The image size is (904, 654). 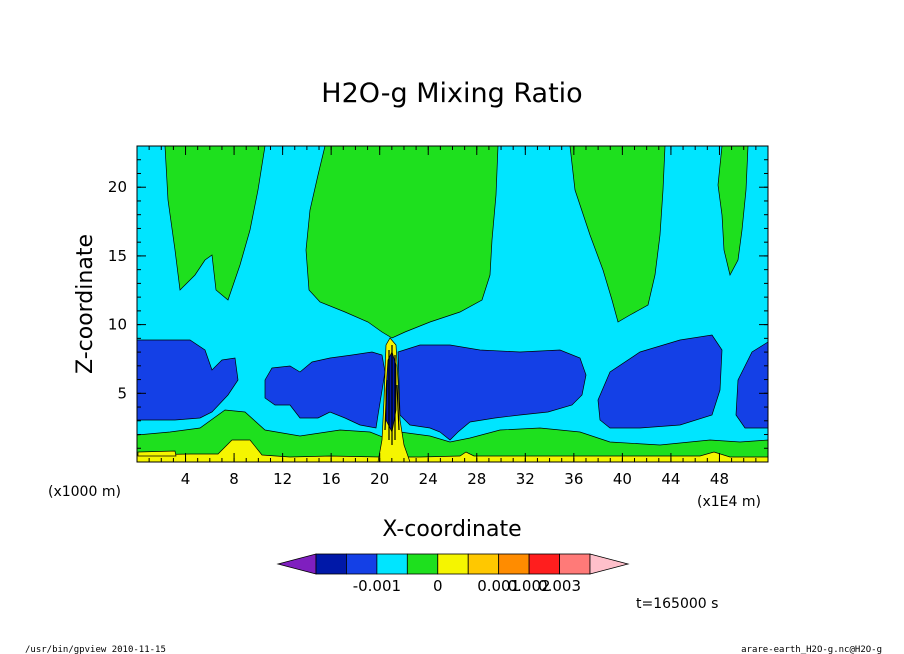 I want to click on x-tick-label: 48, so click(x=719, y=479).